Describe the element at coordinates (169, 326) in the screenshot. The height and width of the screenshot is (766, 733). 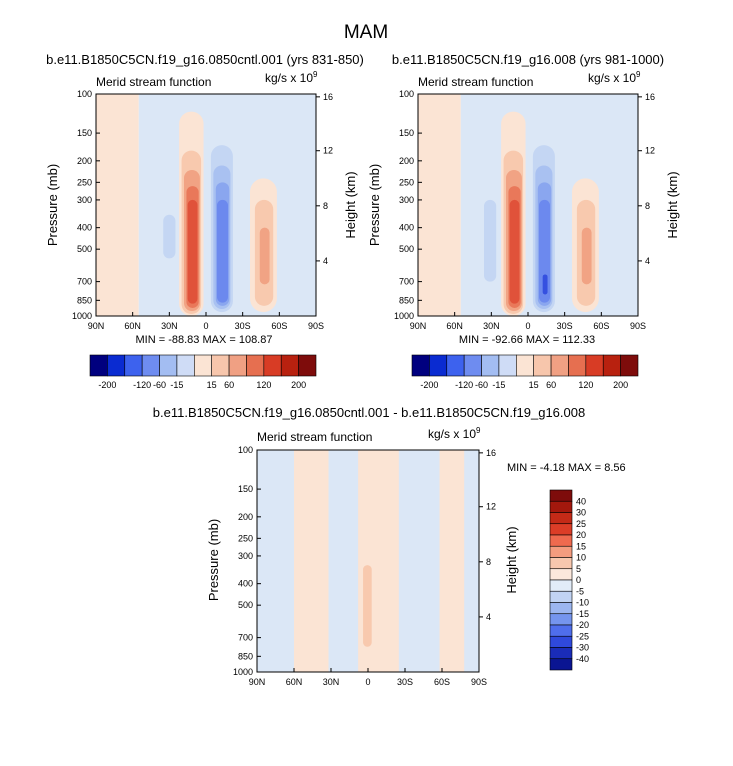
I see `x-tick-label: 30N` at that location.